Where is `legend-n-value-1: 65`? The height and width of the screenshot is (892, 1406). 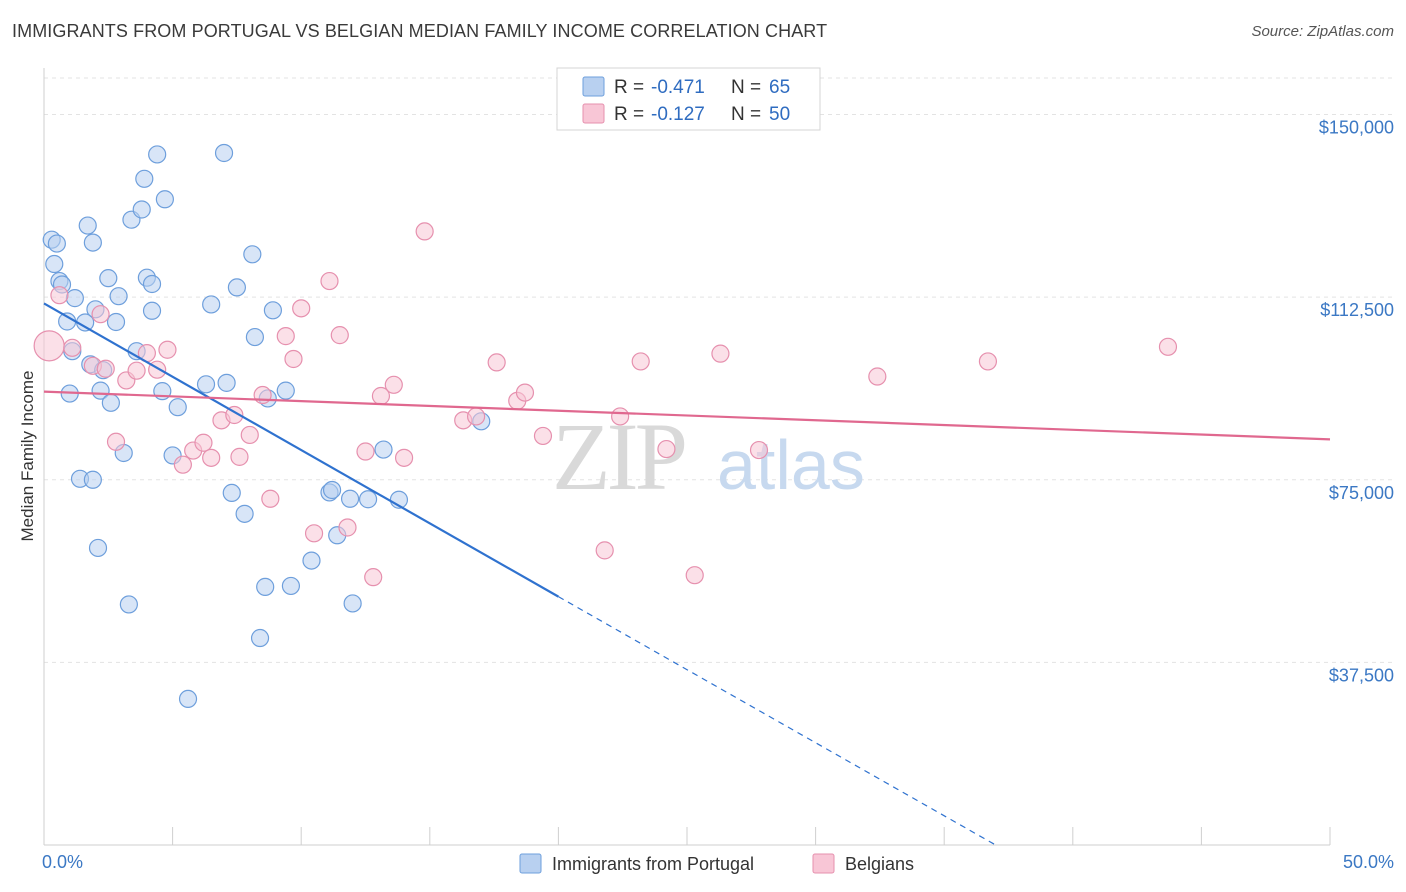
legend-n-value-1: 65 is located at coordinates (779, 87).